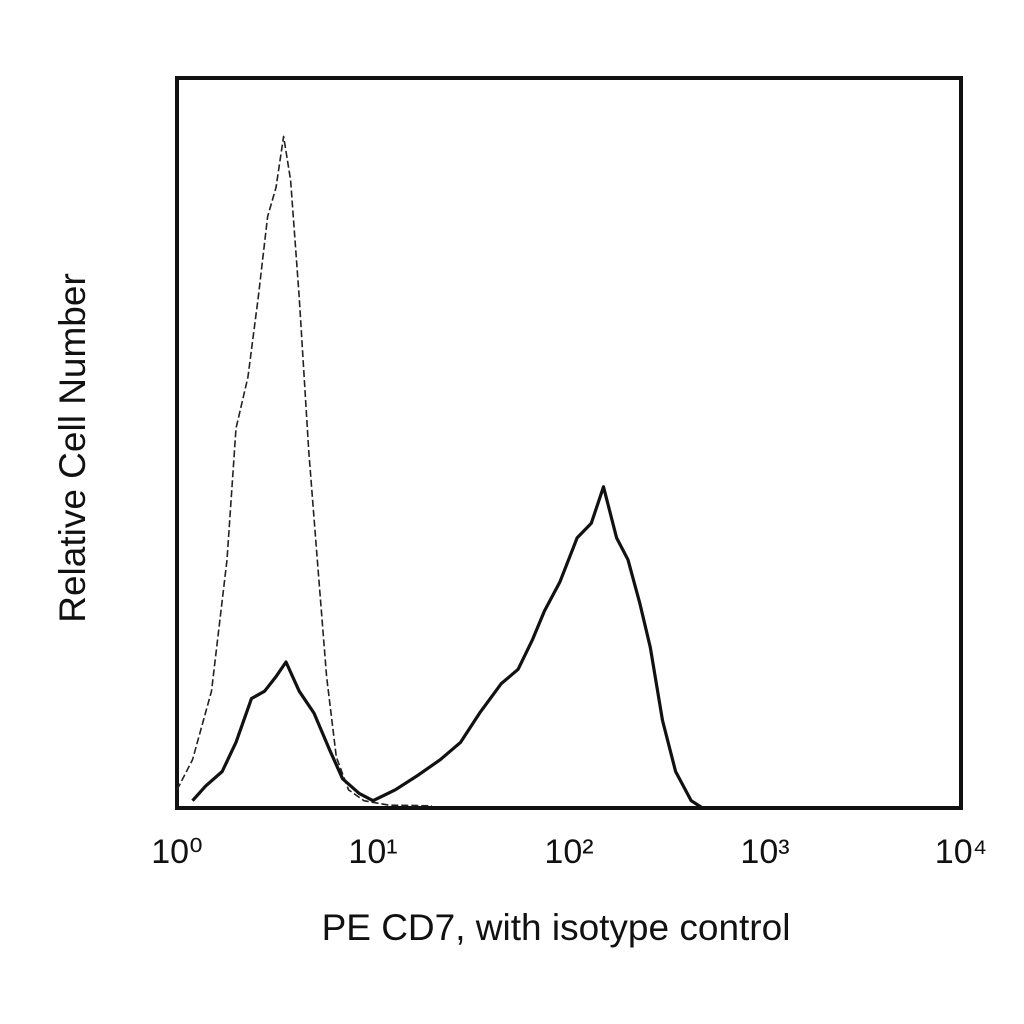  What do you see at coordinates (176, 852) in the screenshot?
I see `x-tick-label: 10⁰` at bounding box center [176, 852].